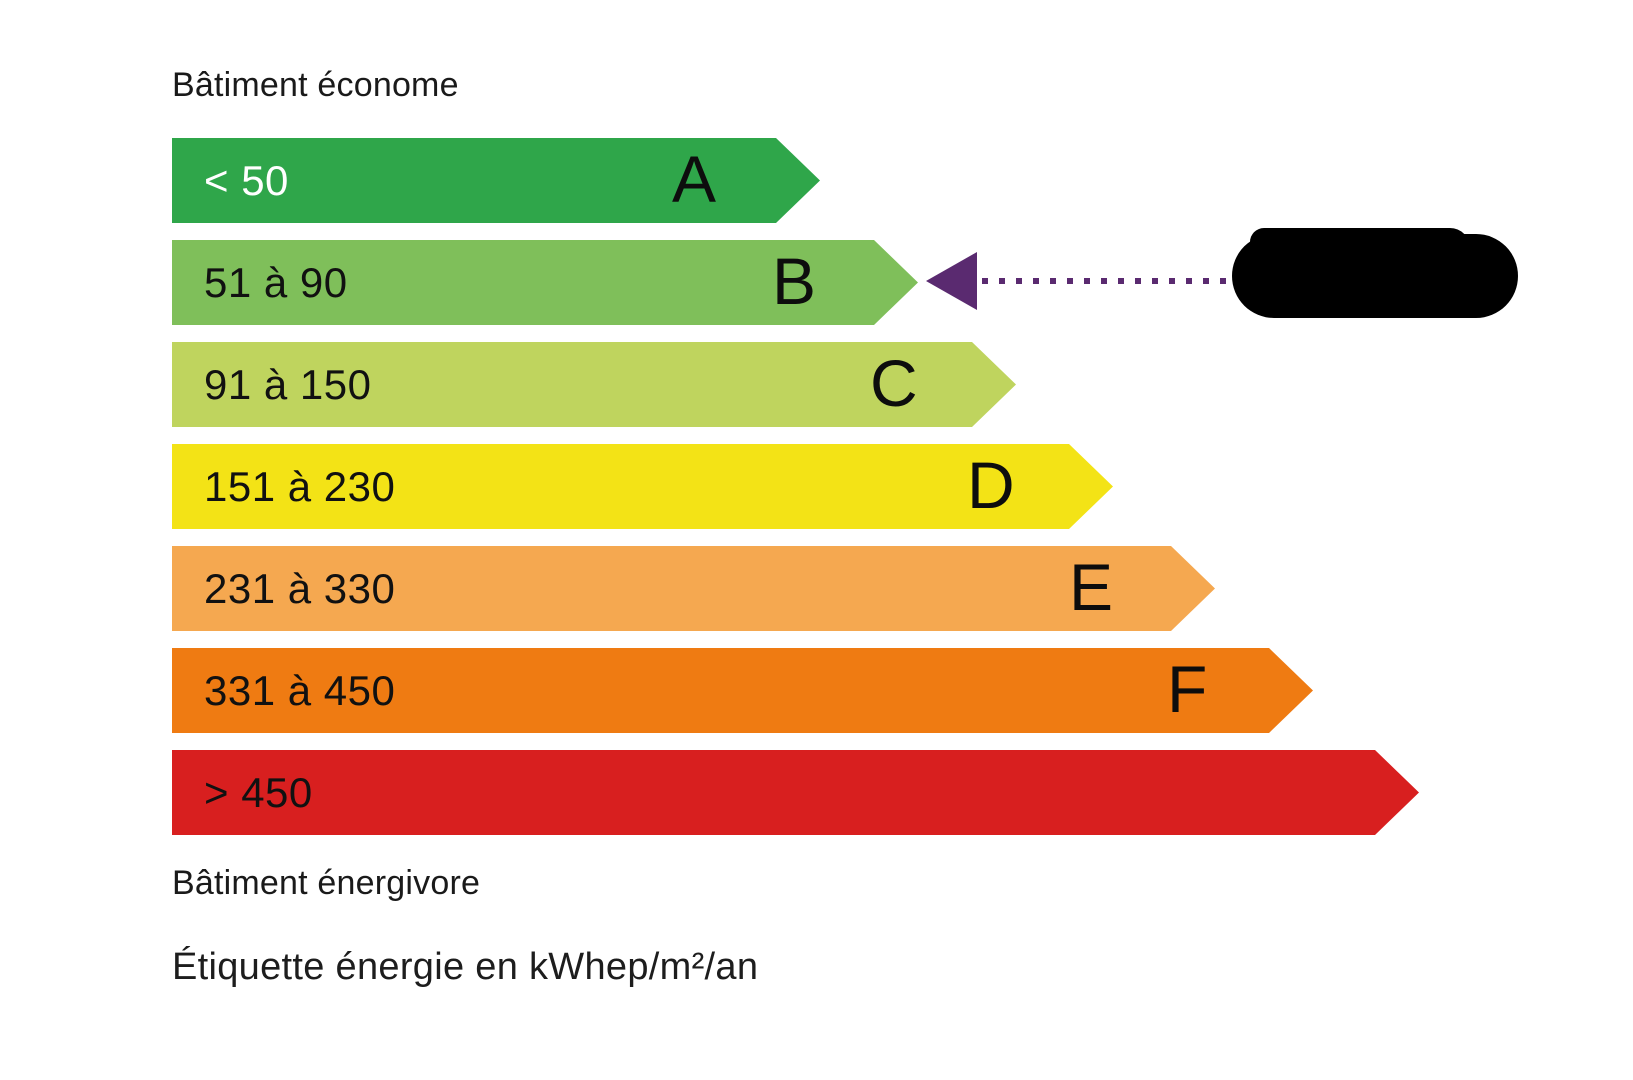 This screenshot has height=1080, width=1633. I want to click on bar-range-label: < 50, so click(246, 180).